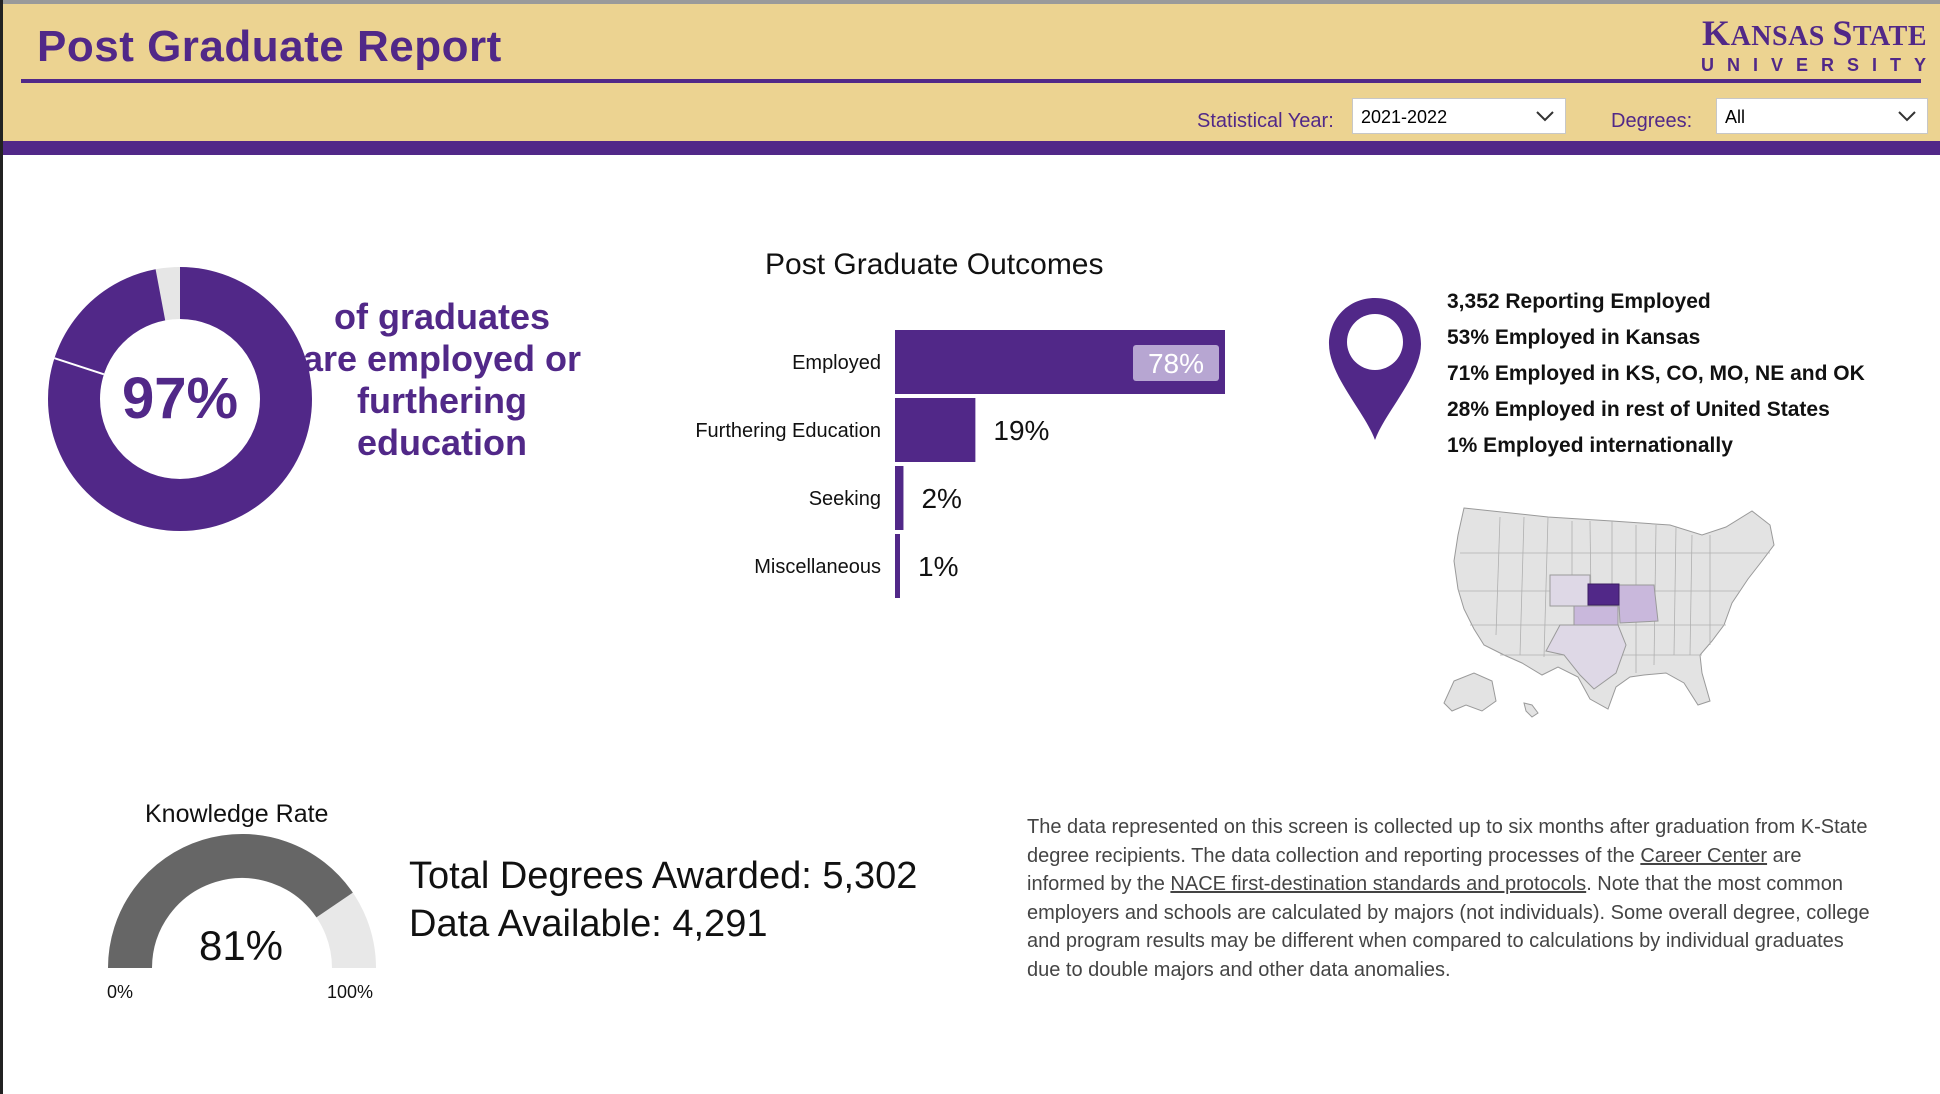 This screenshot has height=1094, width=1940. Describe the element at coordinates (1375, 369) in the screenshot. I see `map-pin-icon` at that location.